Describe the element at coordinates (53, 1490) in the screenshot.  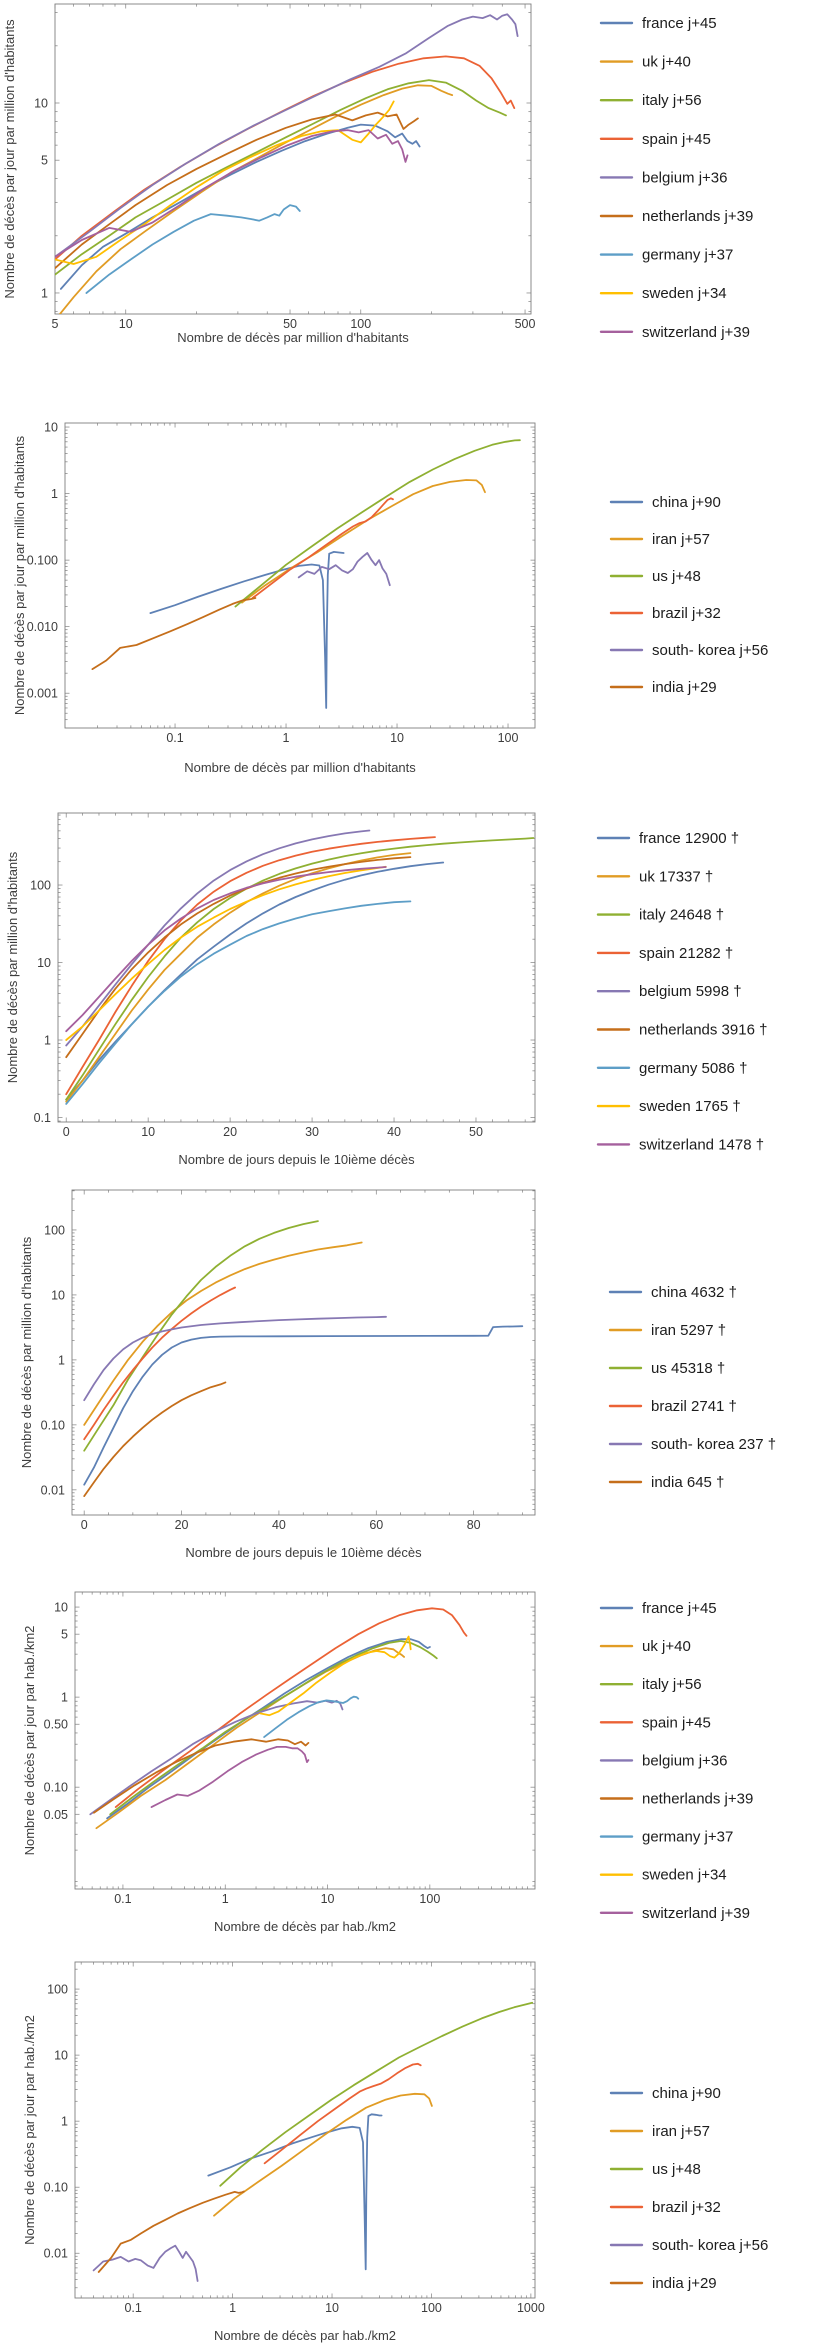
I see `y-tick-label: 0.01` at that location.